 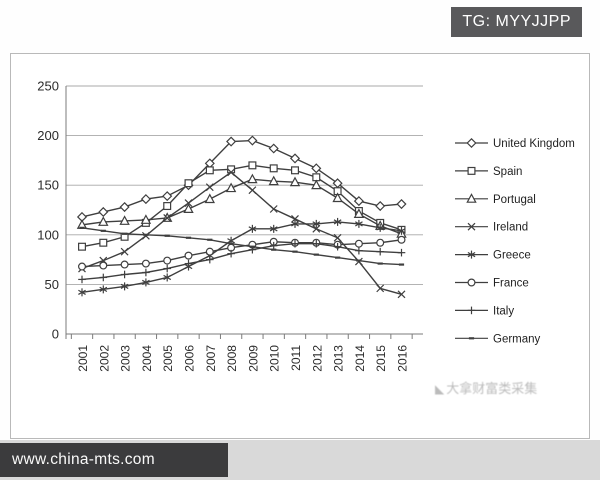 I want to click on x-tick-label: 2002, so click(x=104, y=358).